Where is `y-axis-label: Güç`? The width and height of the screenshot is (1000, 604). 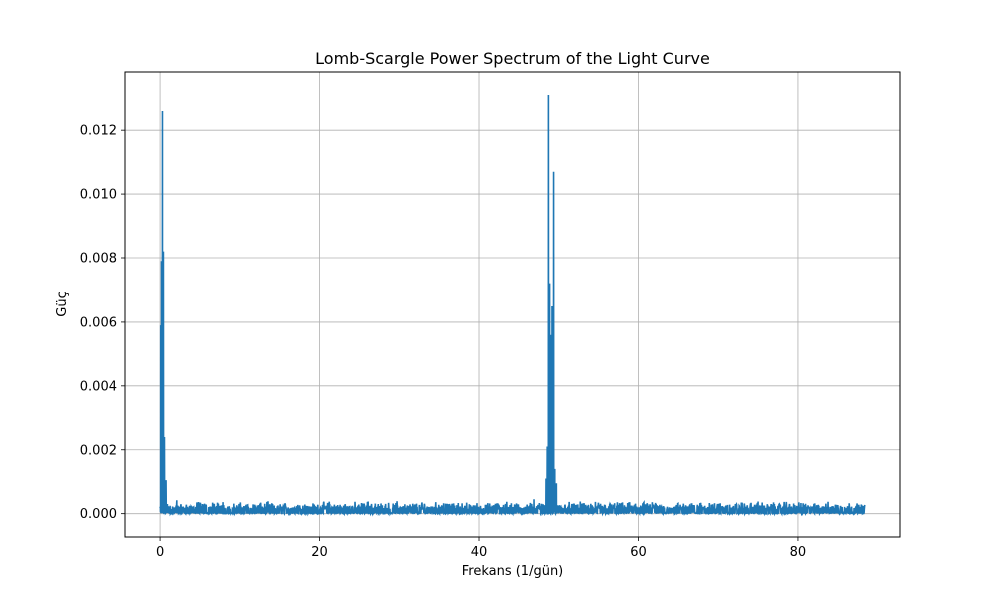
y-axis-label: Güç is located at coordinates (62, 303).